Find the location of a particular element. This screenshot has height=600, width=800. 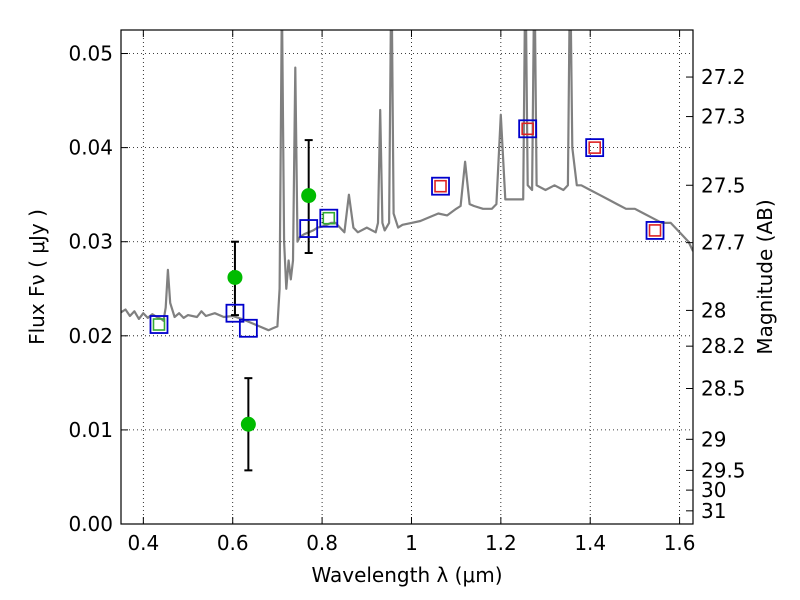

x-tick-label: 0.6 is located at coordinates (233, 543).